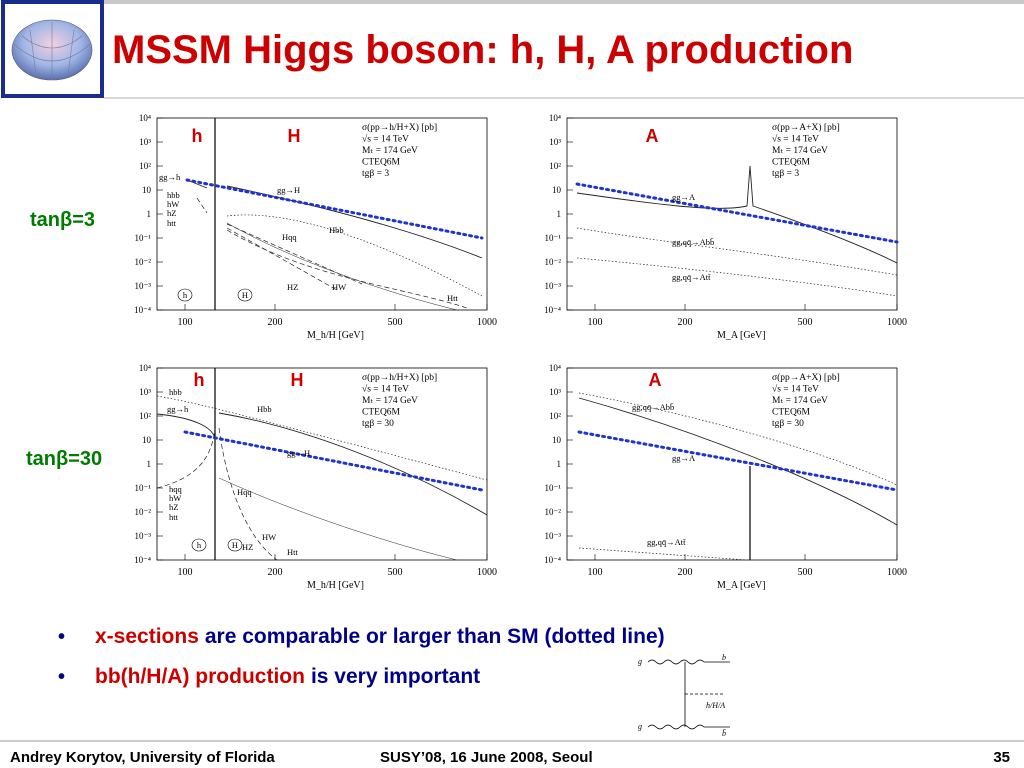  What do you see at coordinates (172, 223) in the screenshot?
I see `curve-label: htt` at bounding box center [172, 223].